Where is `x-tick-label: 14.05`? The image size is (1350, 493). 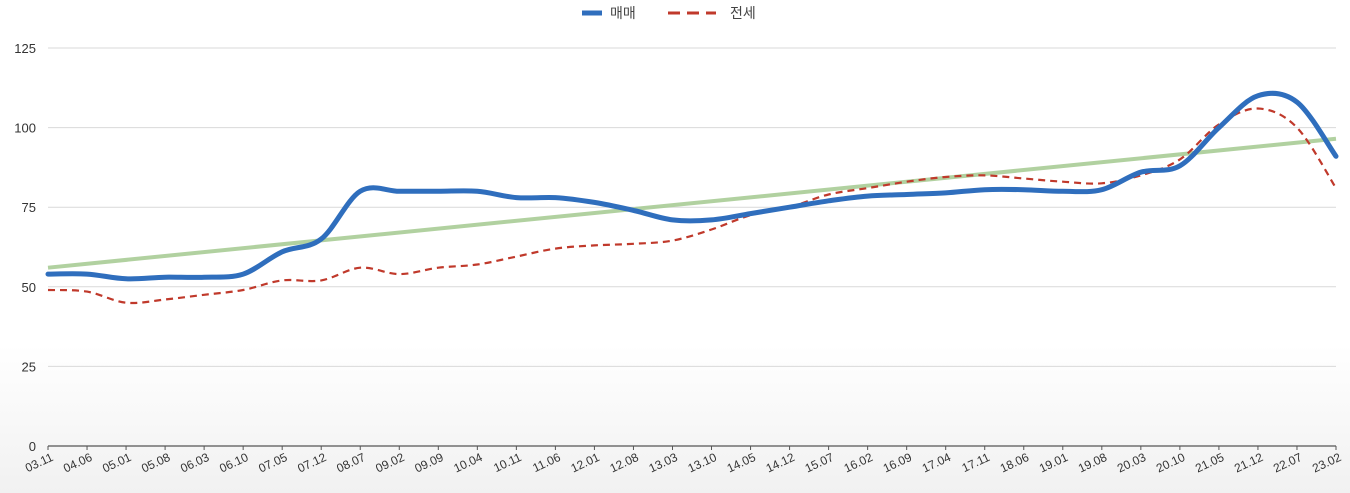 x-tick-label: 14.05 is located at coordinates (741, 463).